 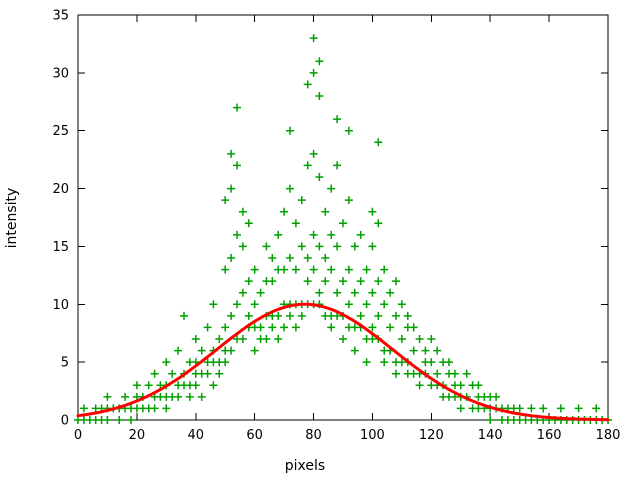 What do you see at coordinates (60, 247) in the screenshot?
I see `y-tick-label: 15` at bounding box center [60, 247].